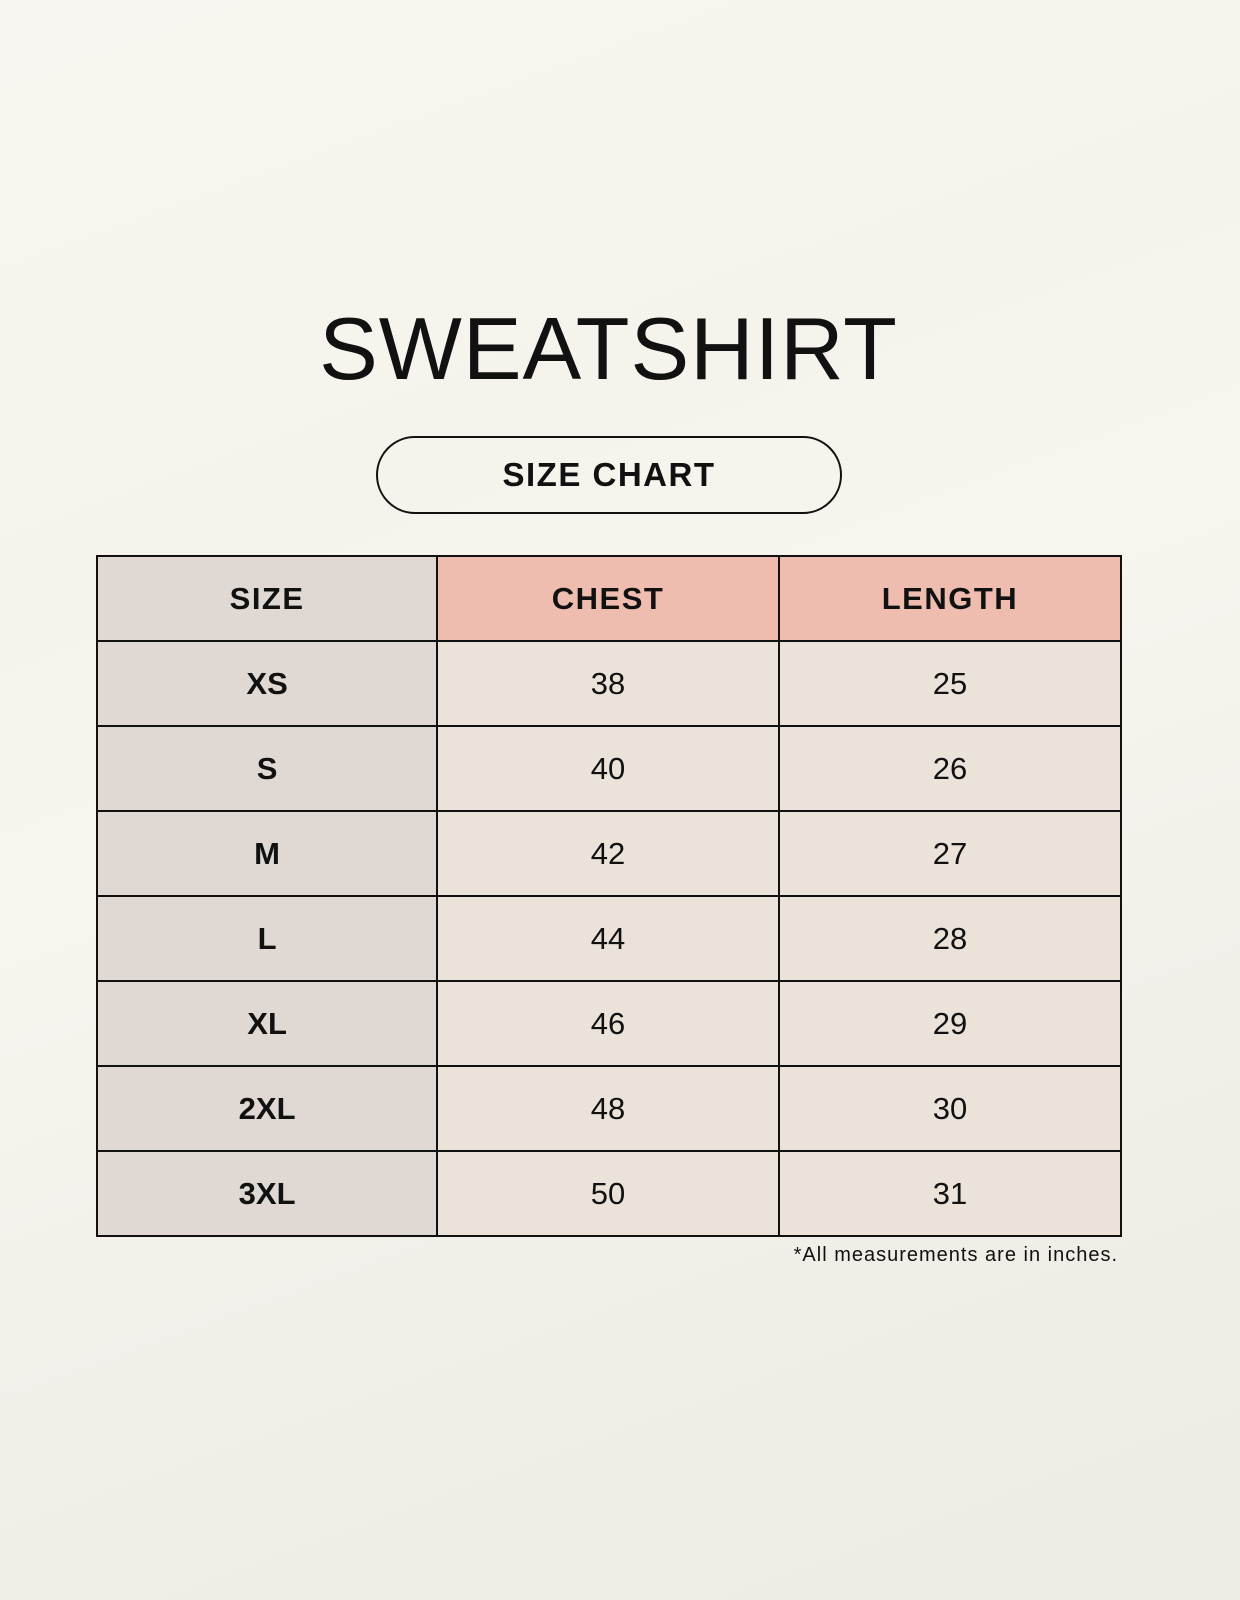  What do you see at coordinates (950, 683) in the screenshot?
I see `length-cell: 25` at bounding box center [950, 683].